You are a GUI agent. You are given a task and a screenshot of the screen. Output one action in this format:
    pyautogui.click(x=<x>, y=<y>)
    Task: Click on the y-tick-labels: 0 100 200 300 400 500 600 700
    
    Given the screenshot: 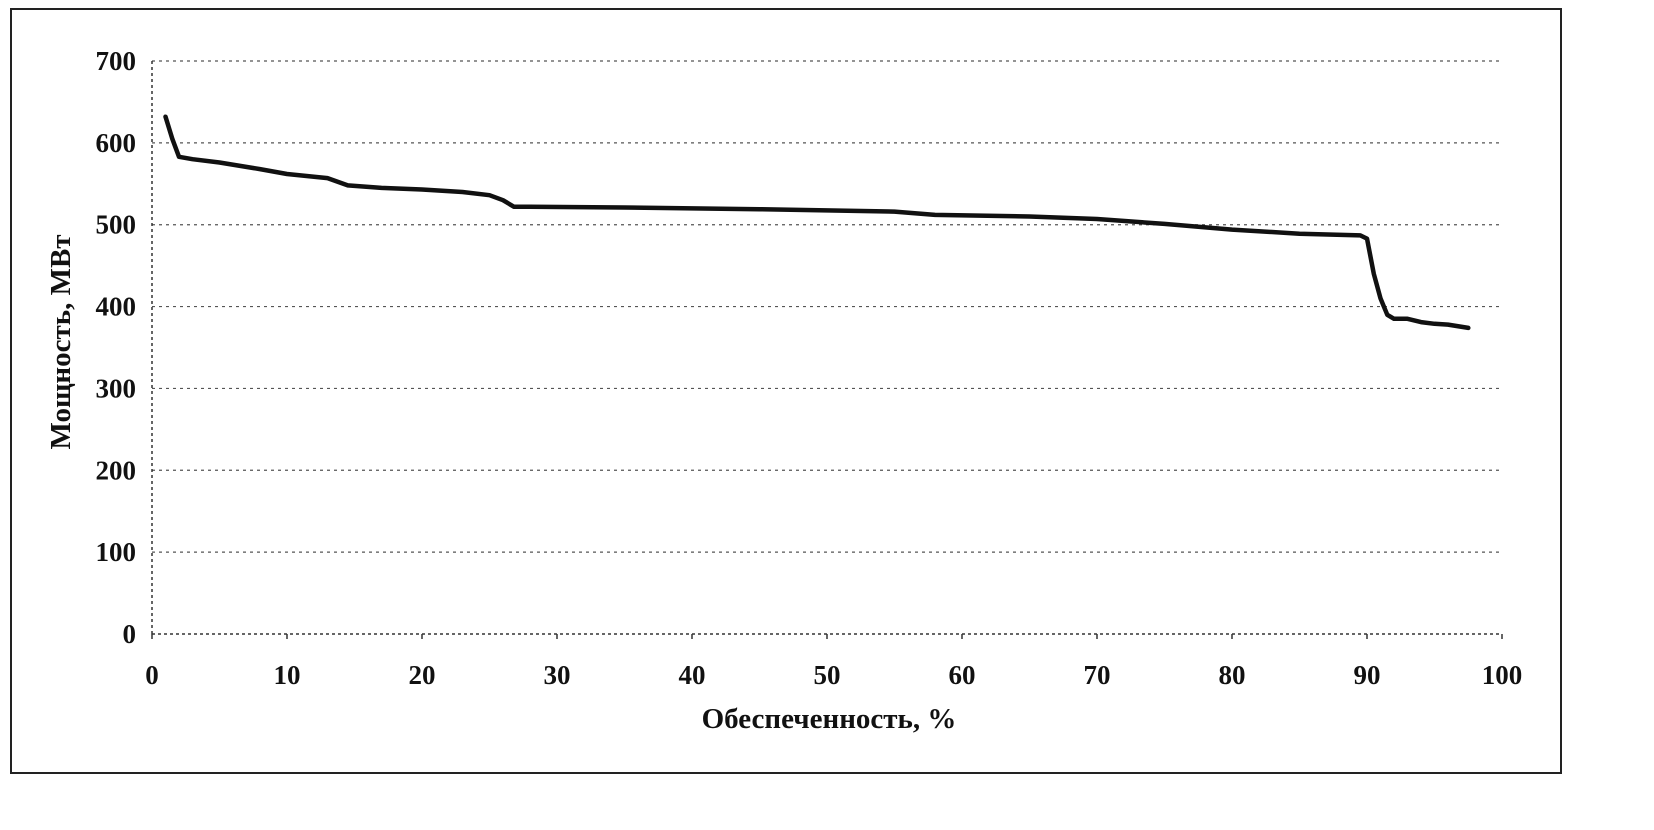 What is the action you would take?
    pyautogui.click(x=116, y=347)
    